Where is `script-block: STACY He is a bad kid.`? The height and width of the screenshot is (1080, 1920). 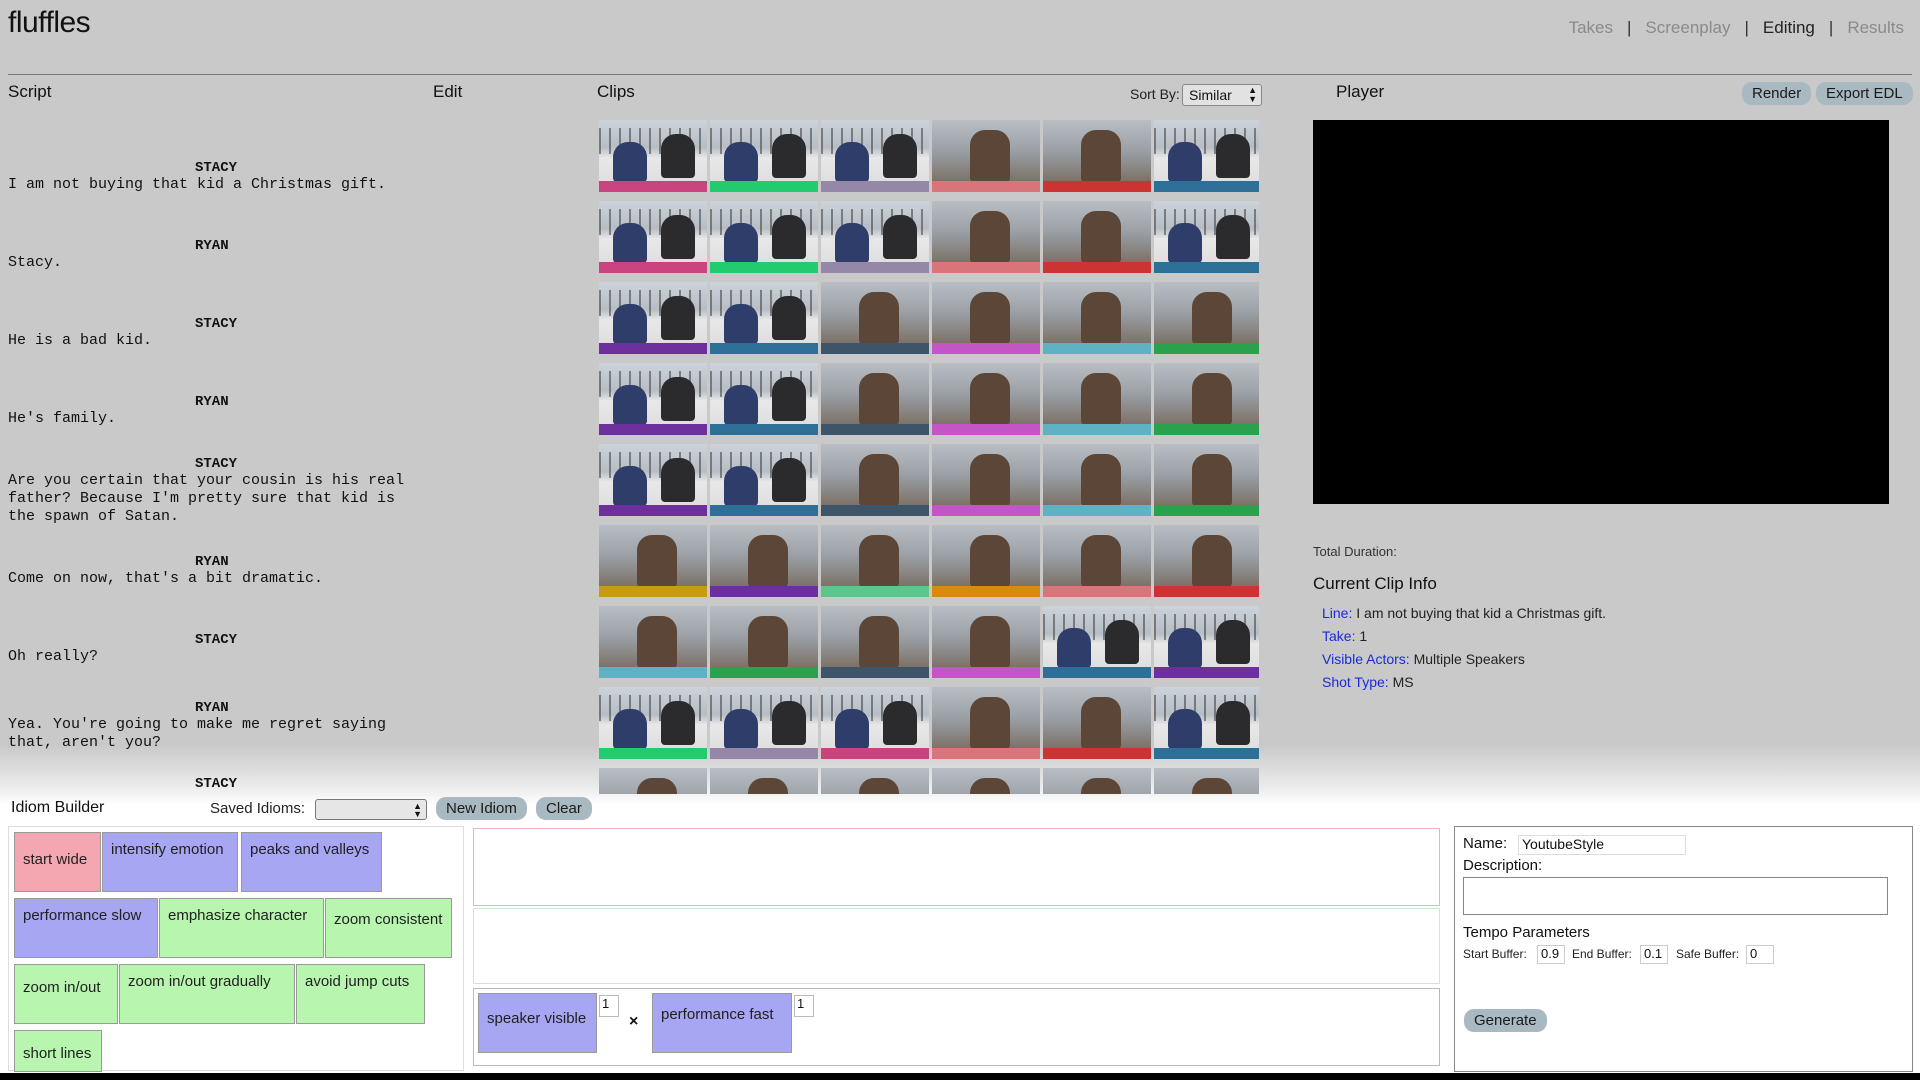 script-block: STACY He is a bad kid. is located at coordinates (223, 333).